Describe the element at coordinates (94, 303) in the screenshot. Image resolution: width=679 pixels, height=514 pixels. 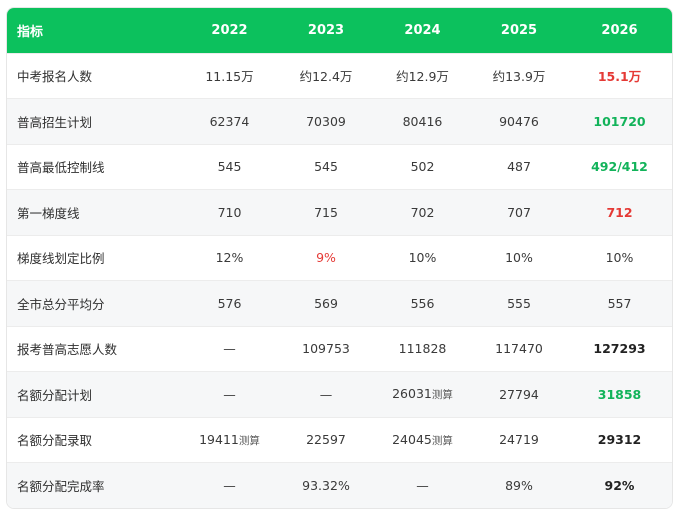
I see `row-label: 全市总分平均分` at that location.